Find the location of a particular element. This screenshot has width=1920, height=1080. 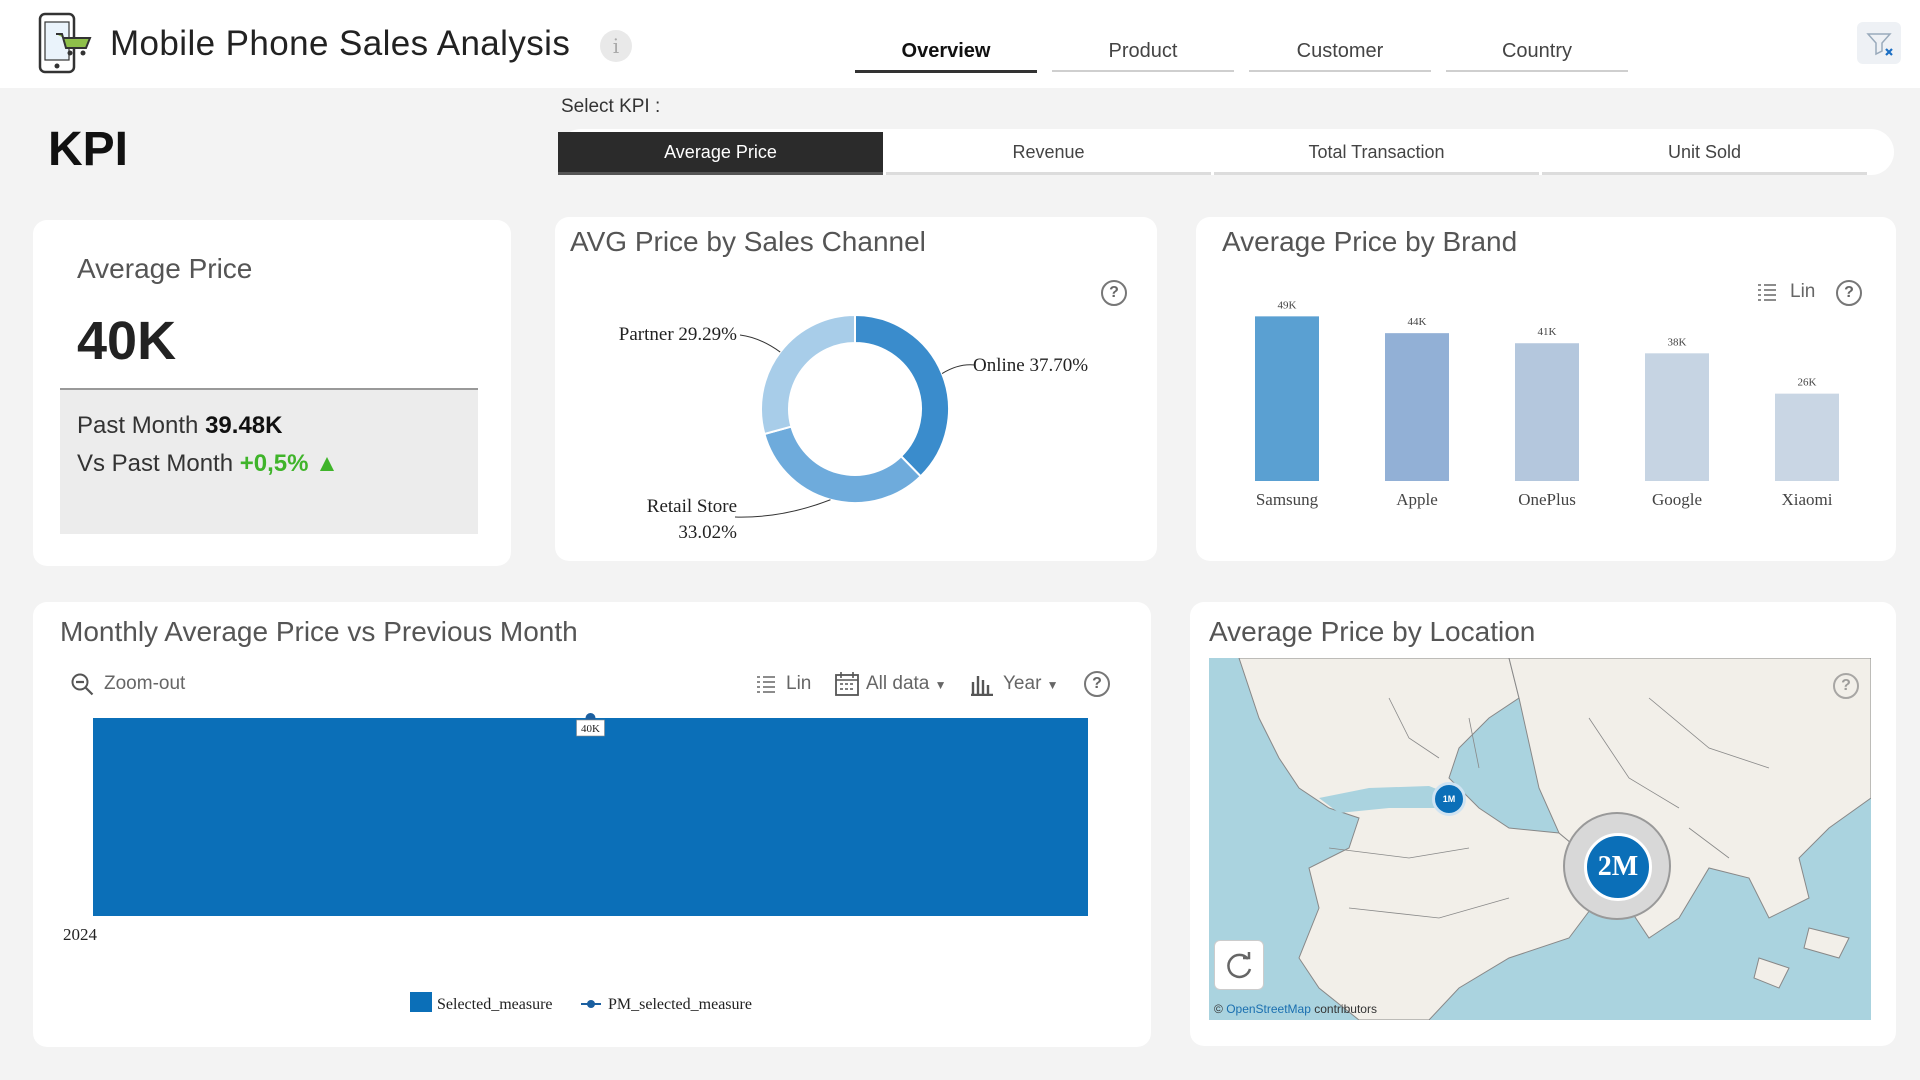

legend-label-selected-measure: Selected_measure is located at coordinates (495, 1004).